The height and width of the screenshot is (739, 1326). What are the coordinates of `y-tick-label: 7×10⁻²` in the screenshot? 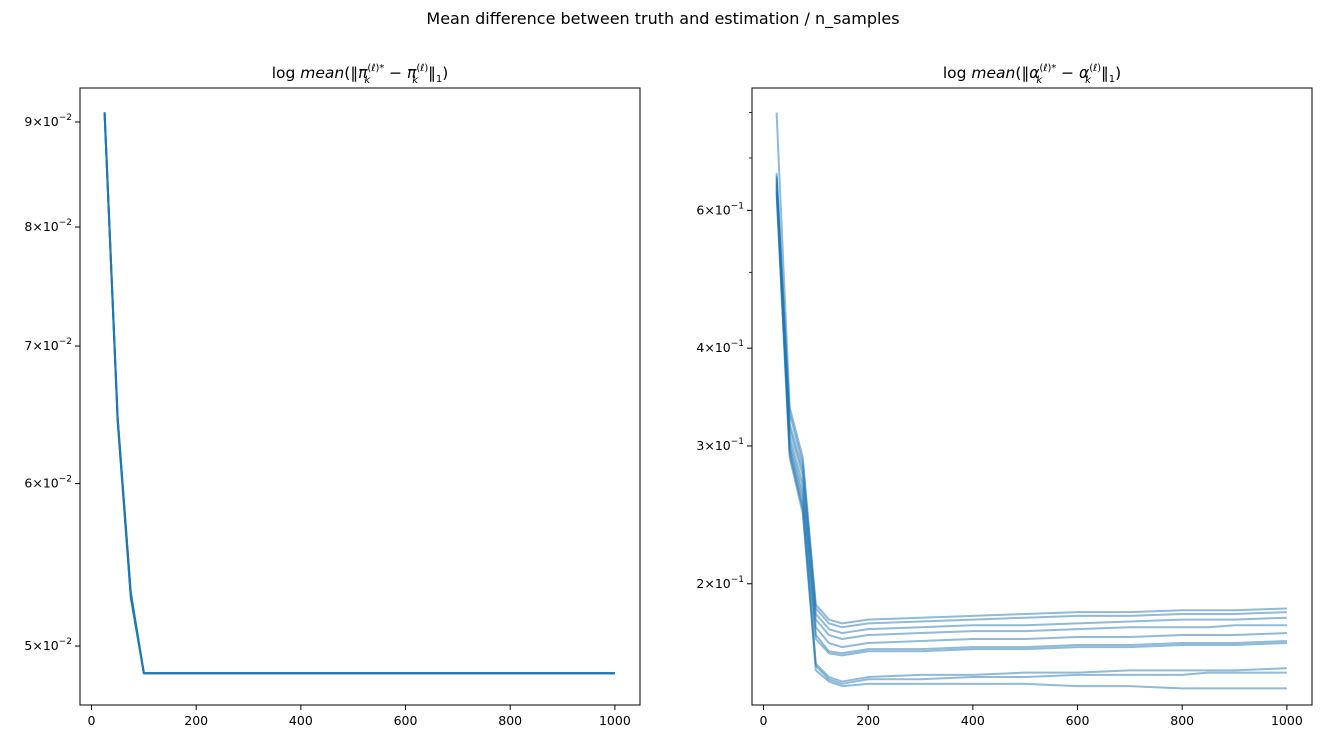 It's located at (48, 345).